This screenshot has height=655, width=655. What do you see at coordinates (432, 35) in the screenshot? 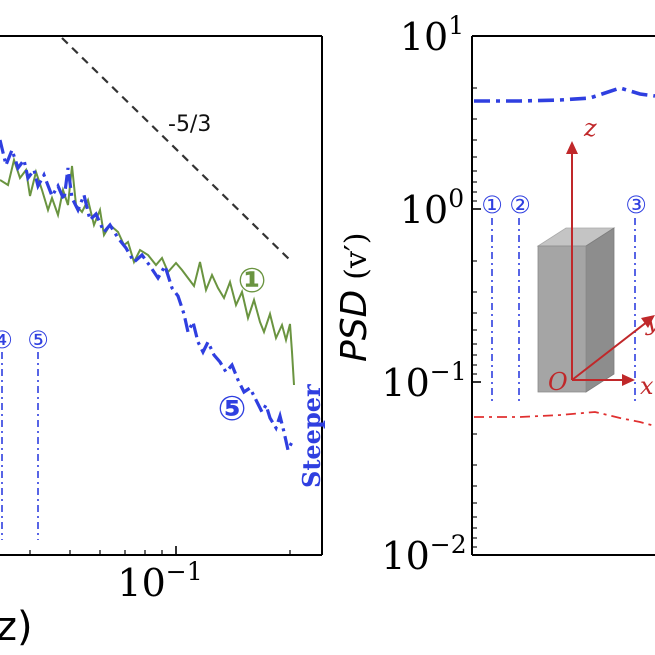
I see `right-y-tick-label-1: 101` at bounding box center [432, 35].